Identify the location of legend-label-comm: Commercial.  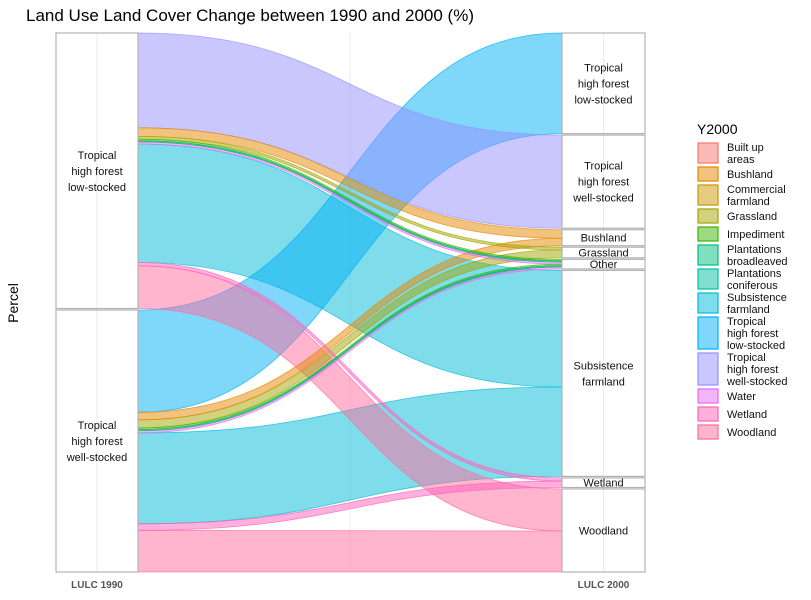
(756, 190).